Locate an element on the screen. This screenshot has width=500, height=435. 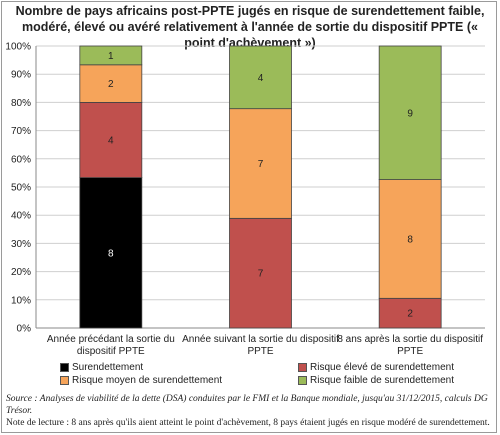
data-label-risque-faible-1: 1 is located at coordinates (111, 56).